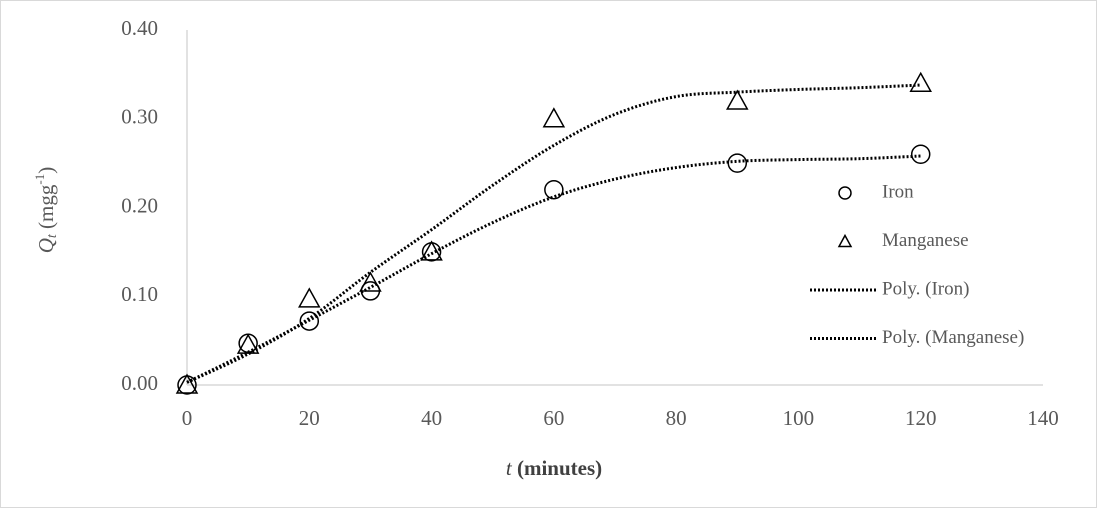  I want to click on y-tick-label: 0.40, so click(139, 28).